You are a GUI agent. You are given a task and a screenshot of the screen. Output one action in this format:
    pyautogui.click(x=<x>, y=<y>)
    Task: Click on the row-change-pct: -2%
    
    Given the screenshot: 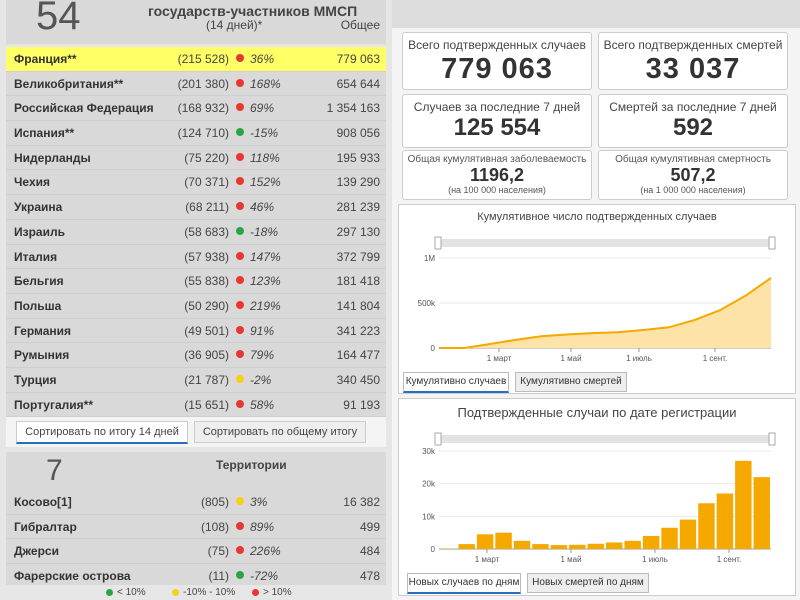 What is the action you would take?
    pyautogui.click(x=261, y=379)
    